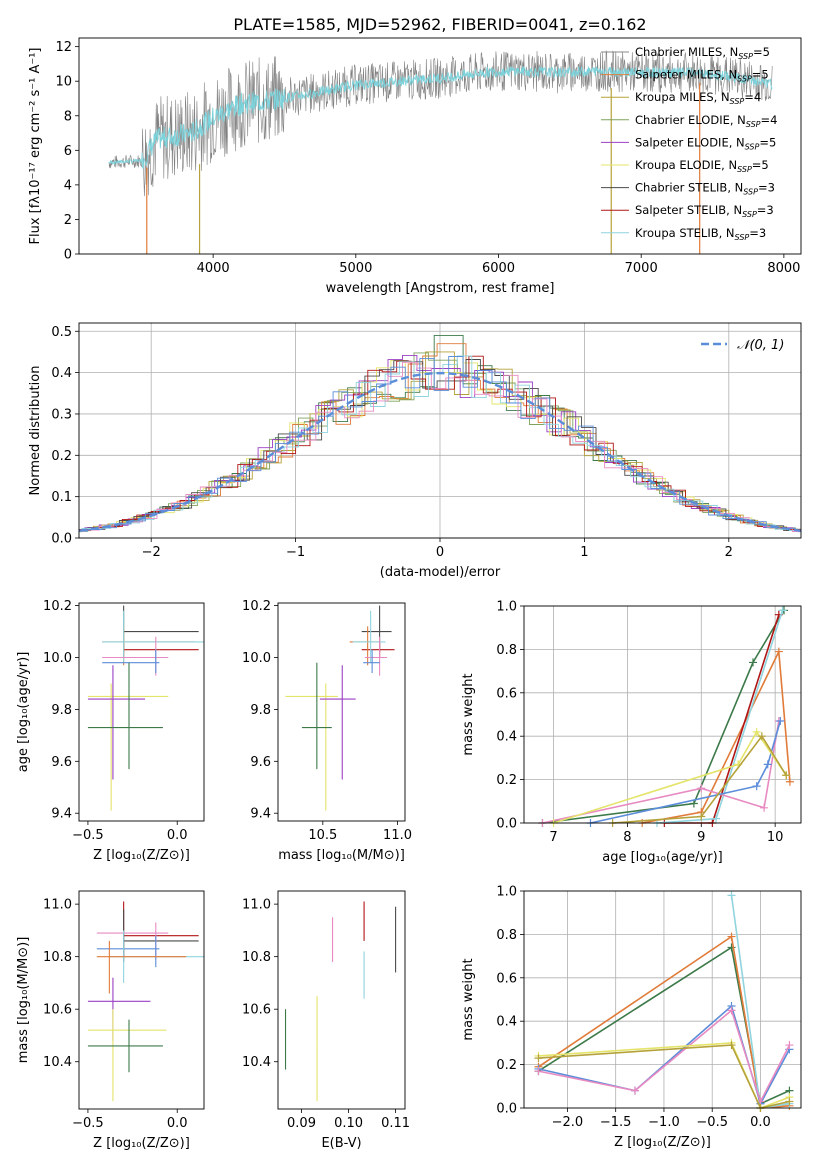 The height and width of the screenshot is (1170, 819). Describe the element at coordinates (23, 1000) in the screenshot. I see `y-axis-label: mass [log₁₀(M/M⊙)]` at that location.